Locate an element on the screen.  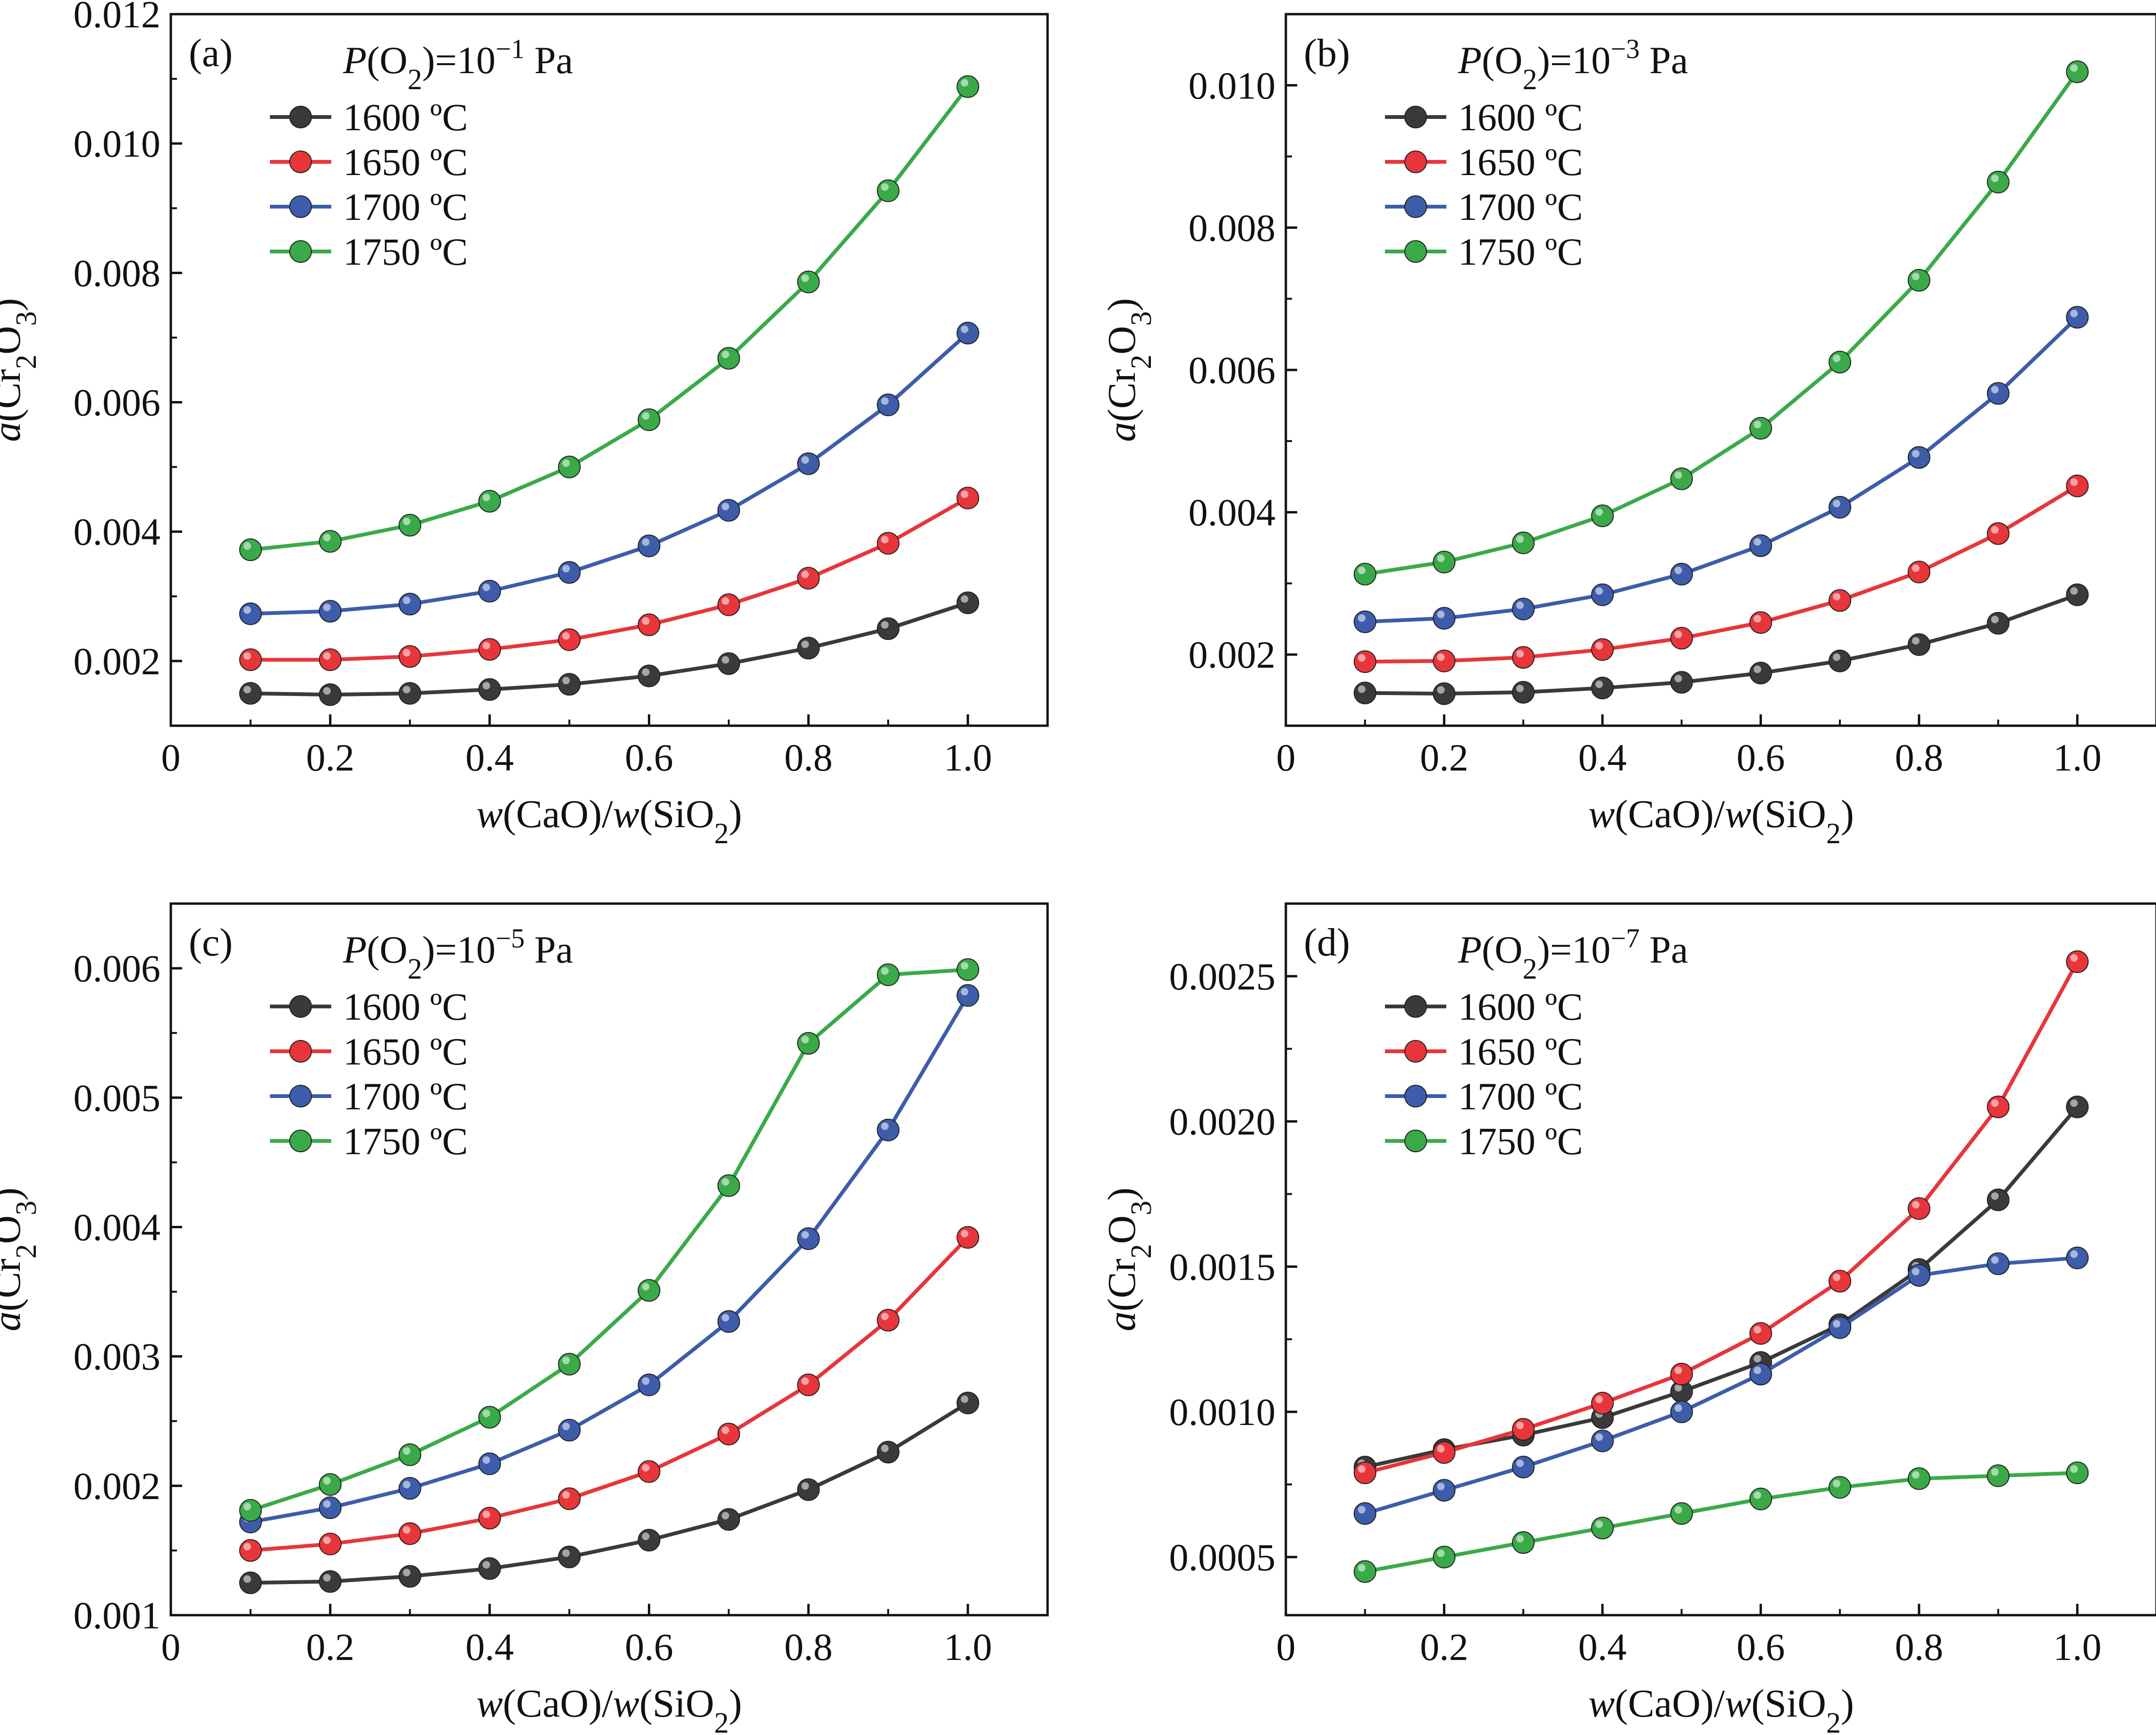
legend-title: P(O2)=10−5 Pa is located at coordinates (458, 955).